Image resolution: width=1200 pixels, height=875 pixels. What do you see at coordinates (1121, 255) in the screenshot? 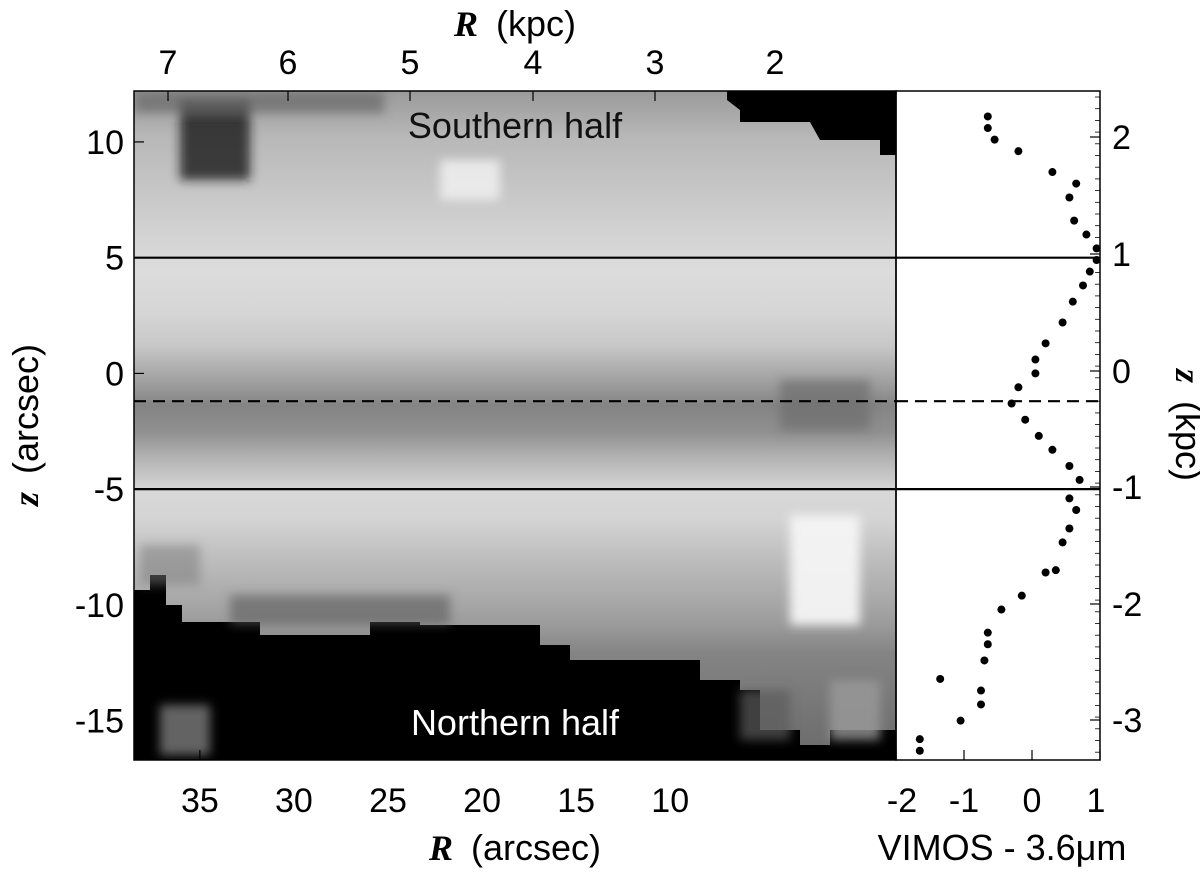
I see `right-tick-label-1: 1` at bounding box center [1121, 255].